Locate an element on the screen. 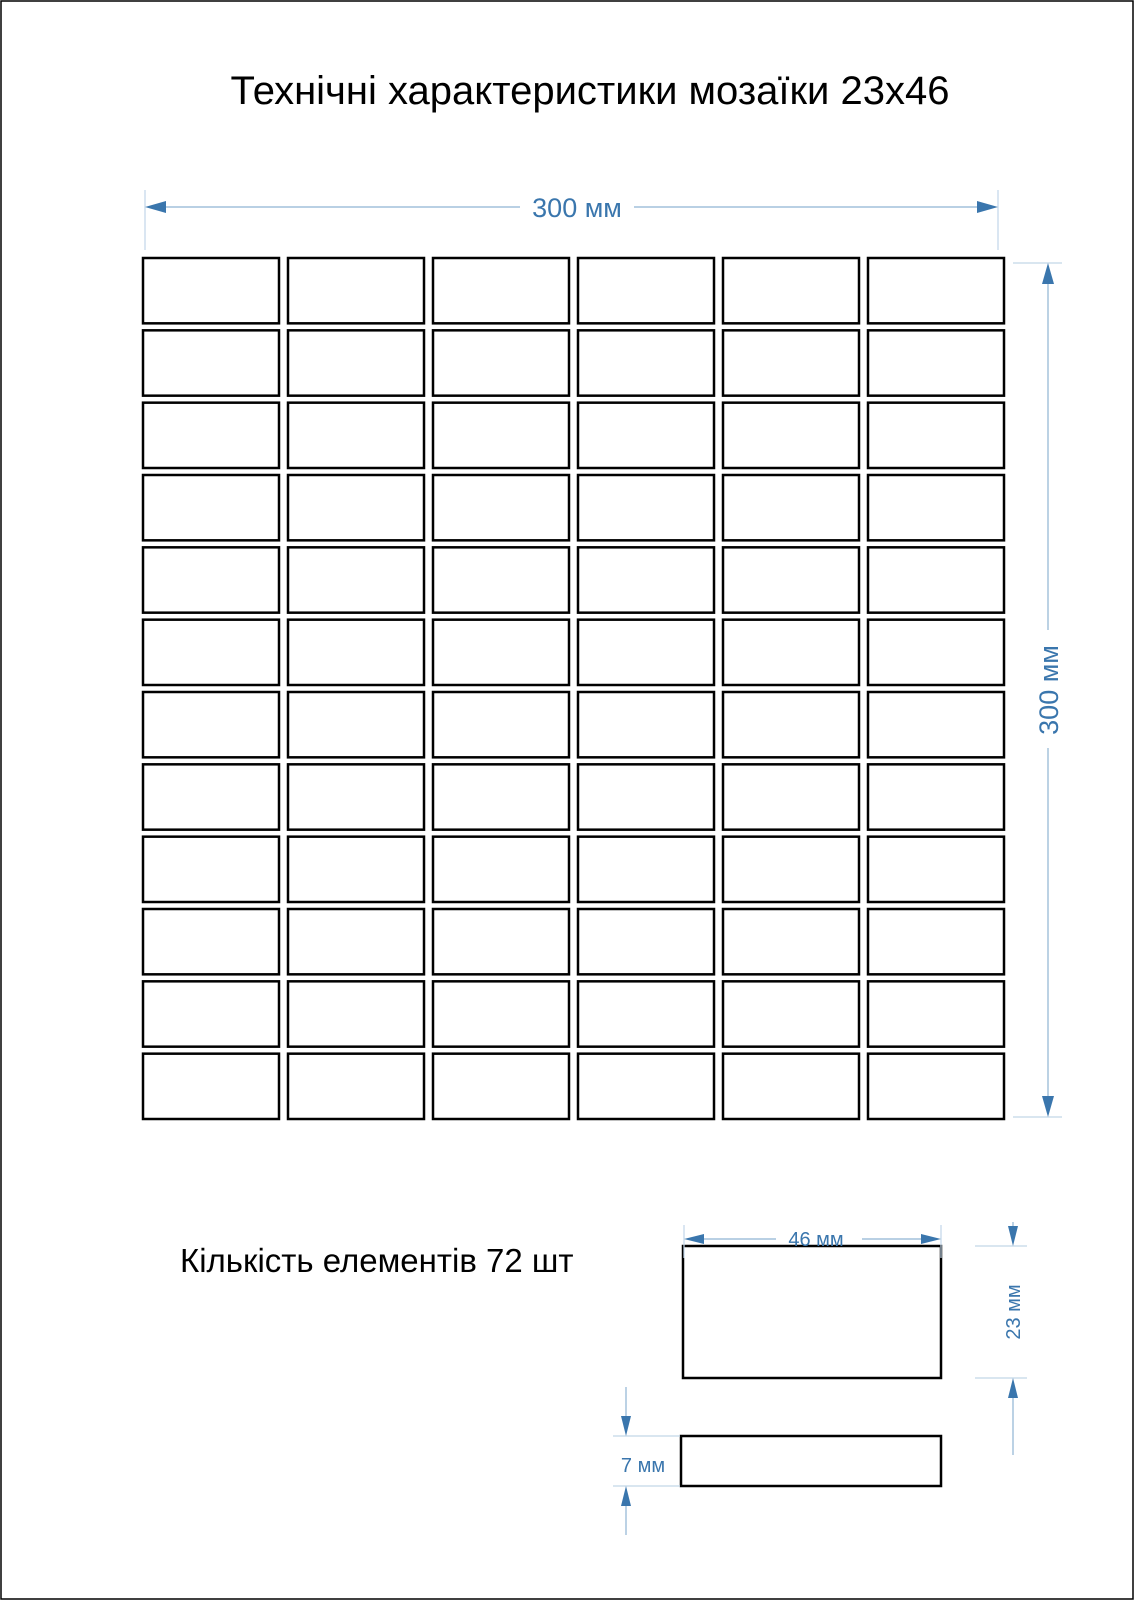 This screenshot has height=1600, width=1134. arrow-up-icon is located at coordinates (1048, 273).